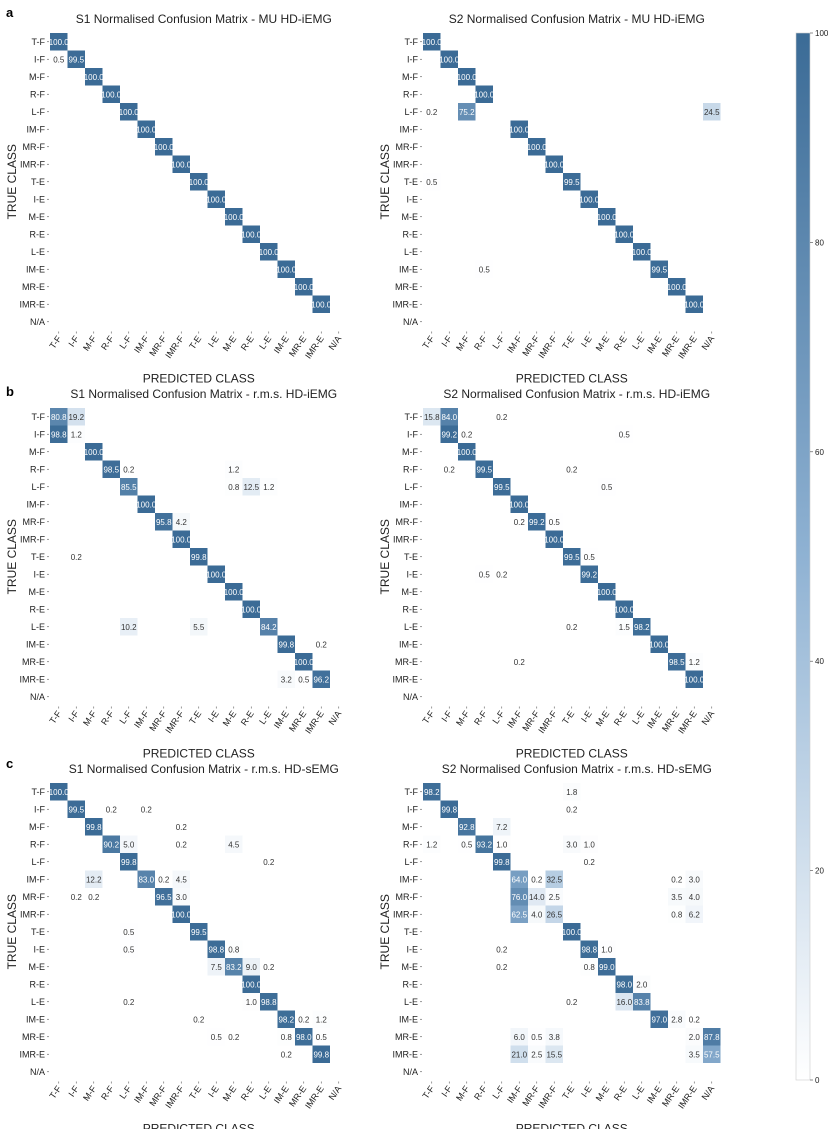 The height and width of the screenshot is (1129, 830). Describe the element at coordinates (59, 434) in the screenshot. I see `cell-value-label: 98.8` at that location.